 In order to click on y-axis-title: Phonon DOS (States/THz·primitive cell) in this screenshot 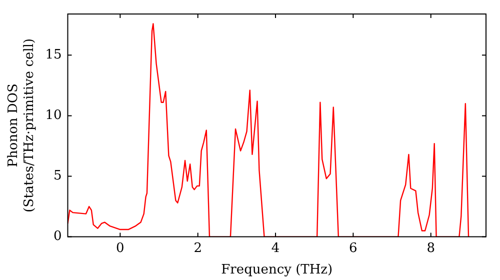, I will do `click(21, 125)`.